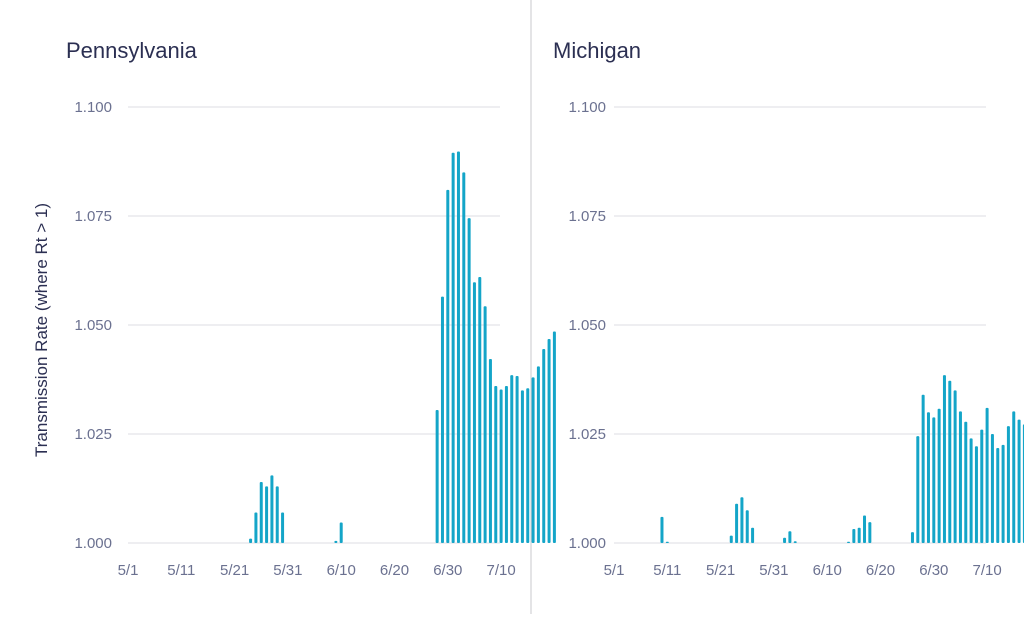 This screenshot has width=1024, height=619. What do you see at coordinates (597, 50) in the screenshot?
I see `panel-title-michigan: Michigan` at bounding box center [597, 50].